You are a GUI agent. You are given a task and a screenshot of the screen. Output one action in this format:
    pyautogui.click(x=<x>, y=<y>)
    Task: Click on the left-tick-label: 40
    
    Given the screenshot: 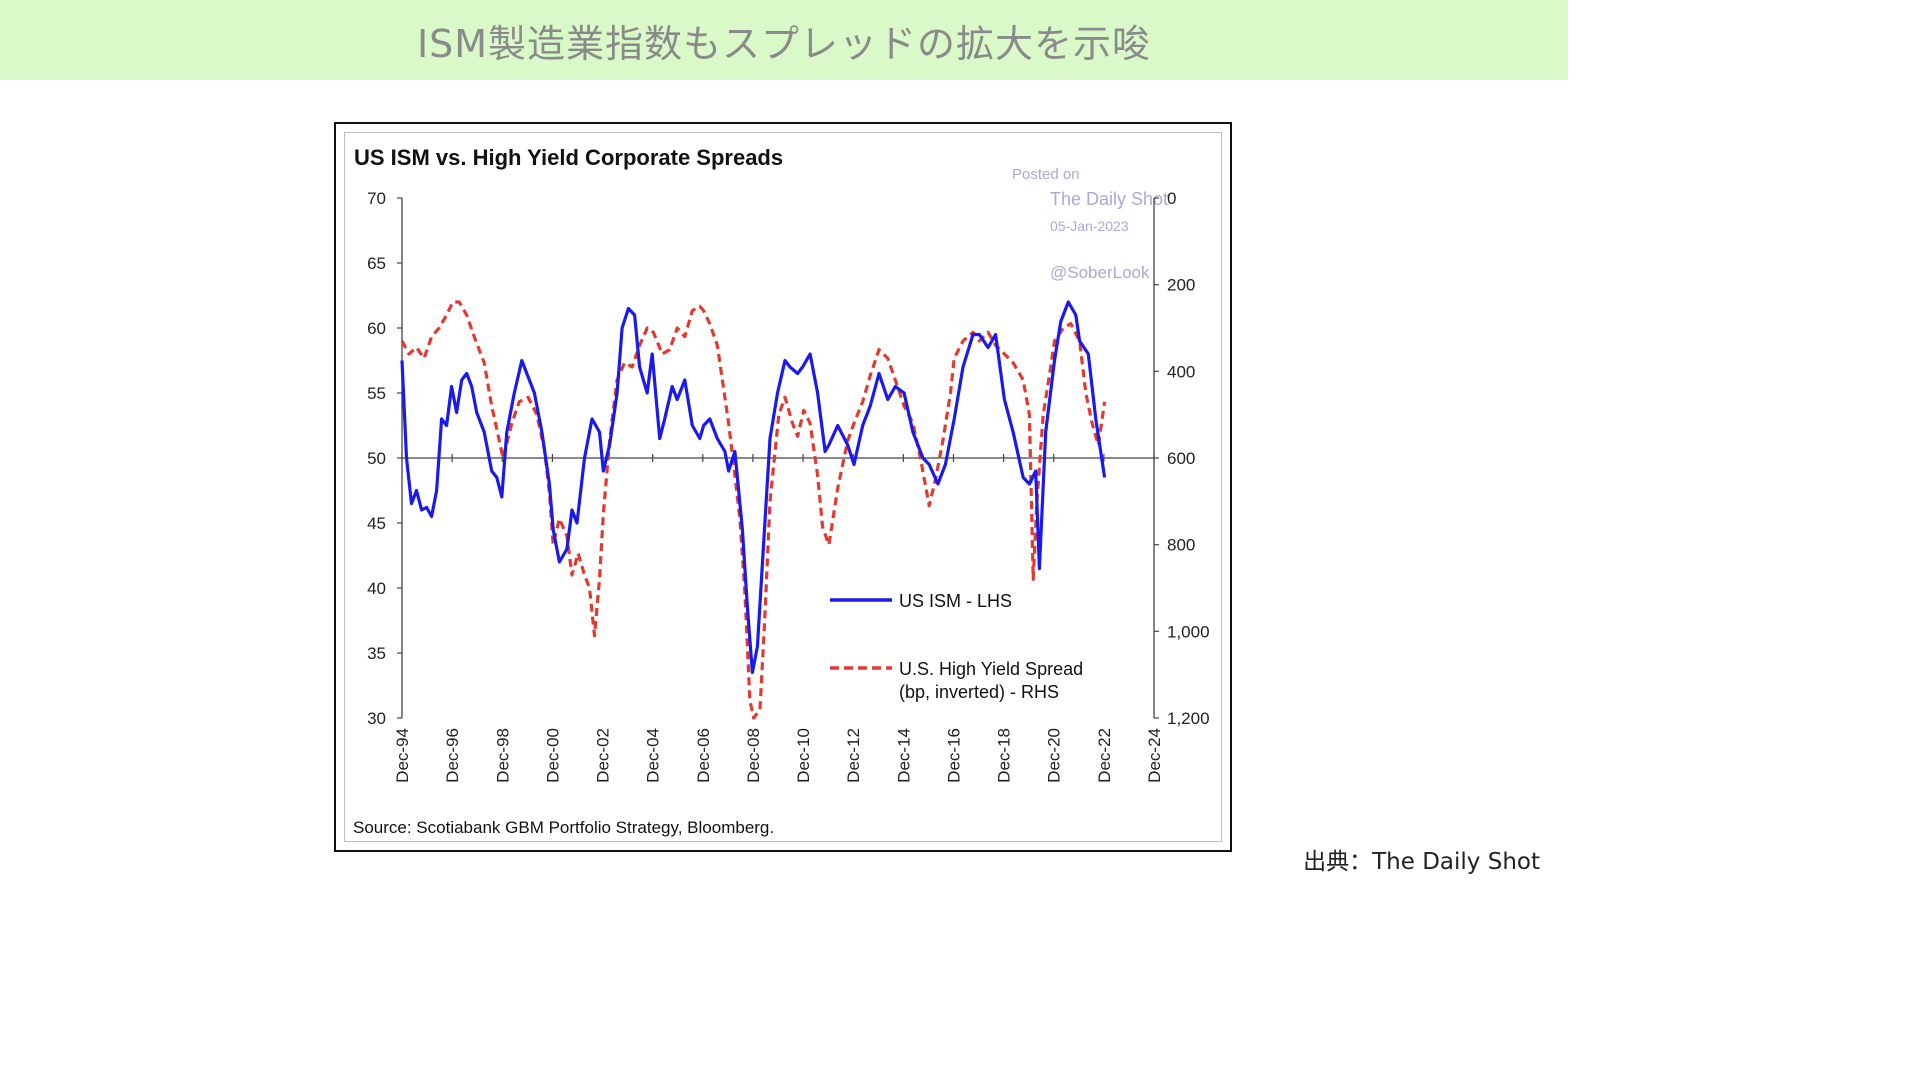 What is the action you would take?
    pyautogui.click(x=376, y=588)
    